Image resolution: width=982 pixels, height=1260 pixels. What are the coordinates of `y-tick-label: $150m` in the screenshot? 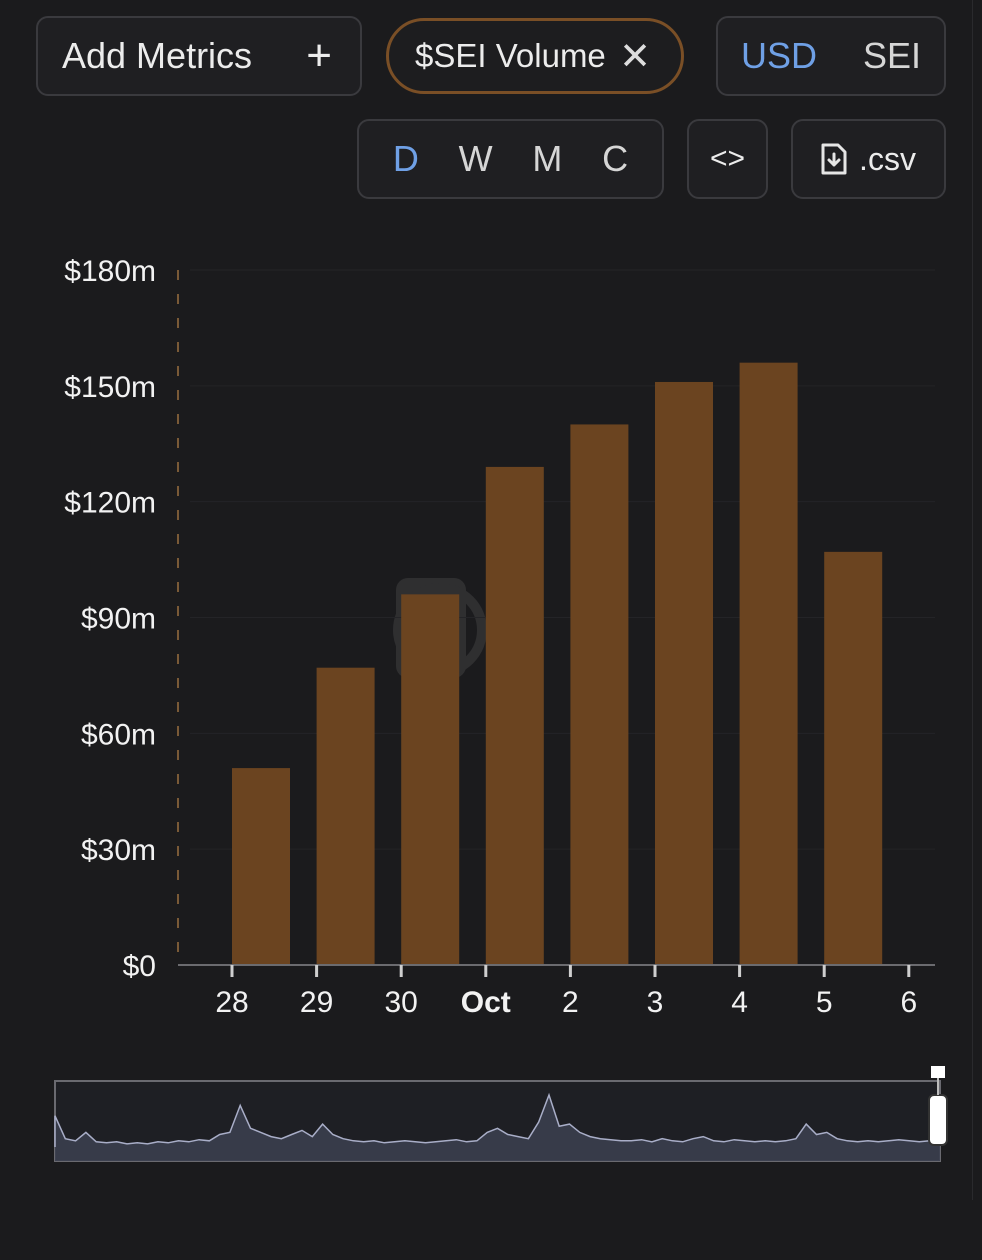 It's located at (110, 387).